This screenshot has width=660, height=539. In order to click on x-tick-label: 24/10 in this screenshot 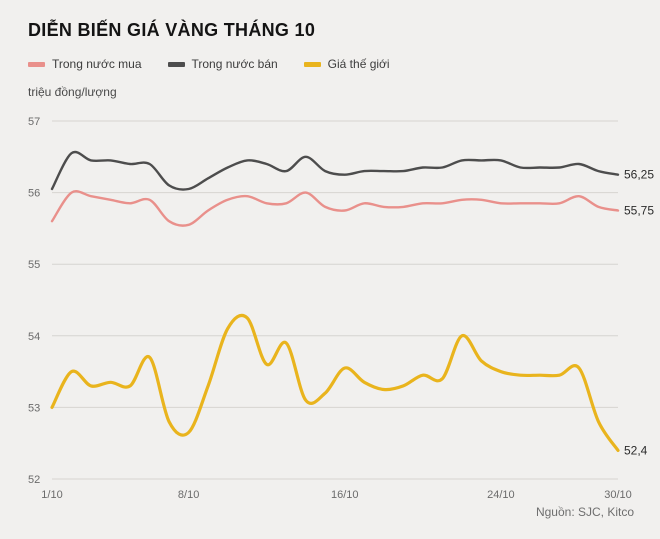, I will do `click(501, 495)`.